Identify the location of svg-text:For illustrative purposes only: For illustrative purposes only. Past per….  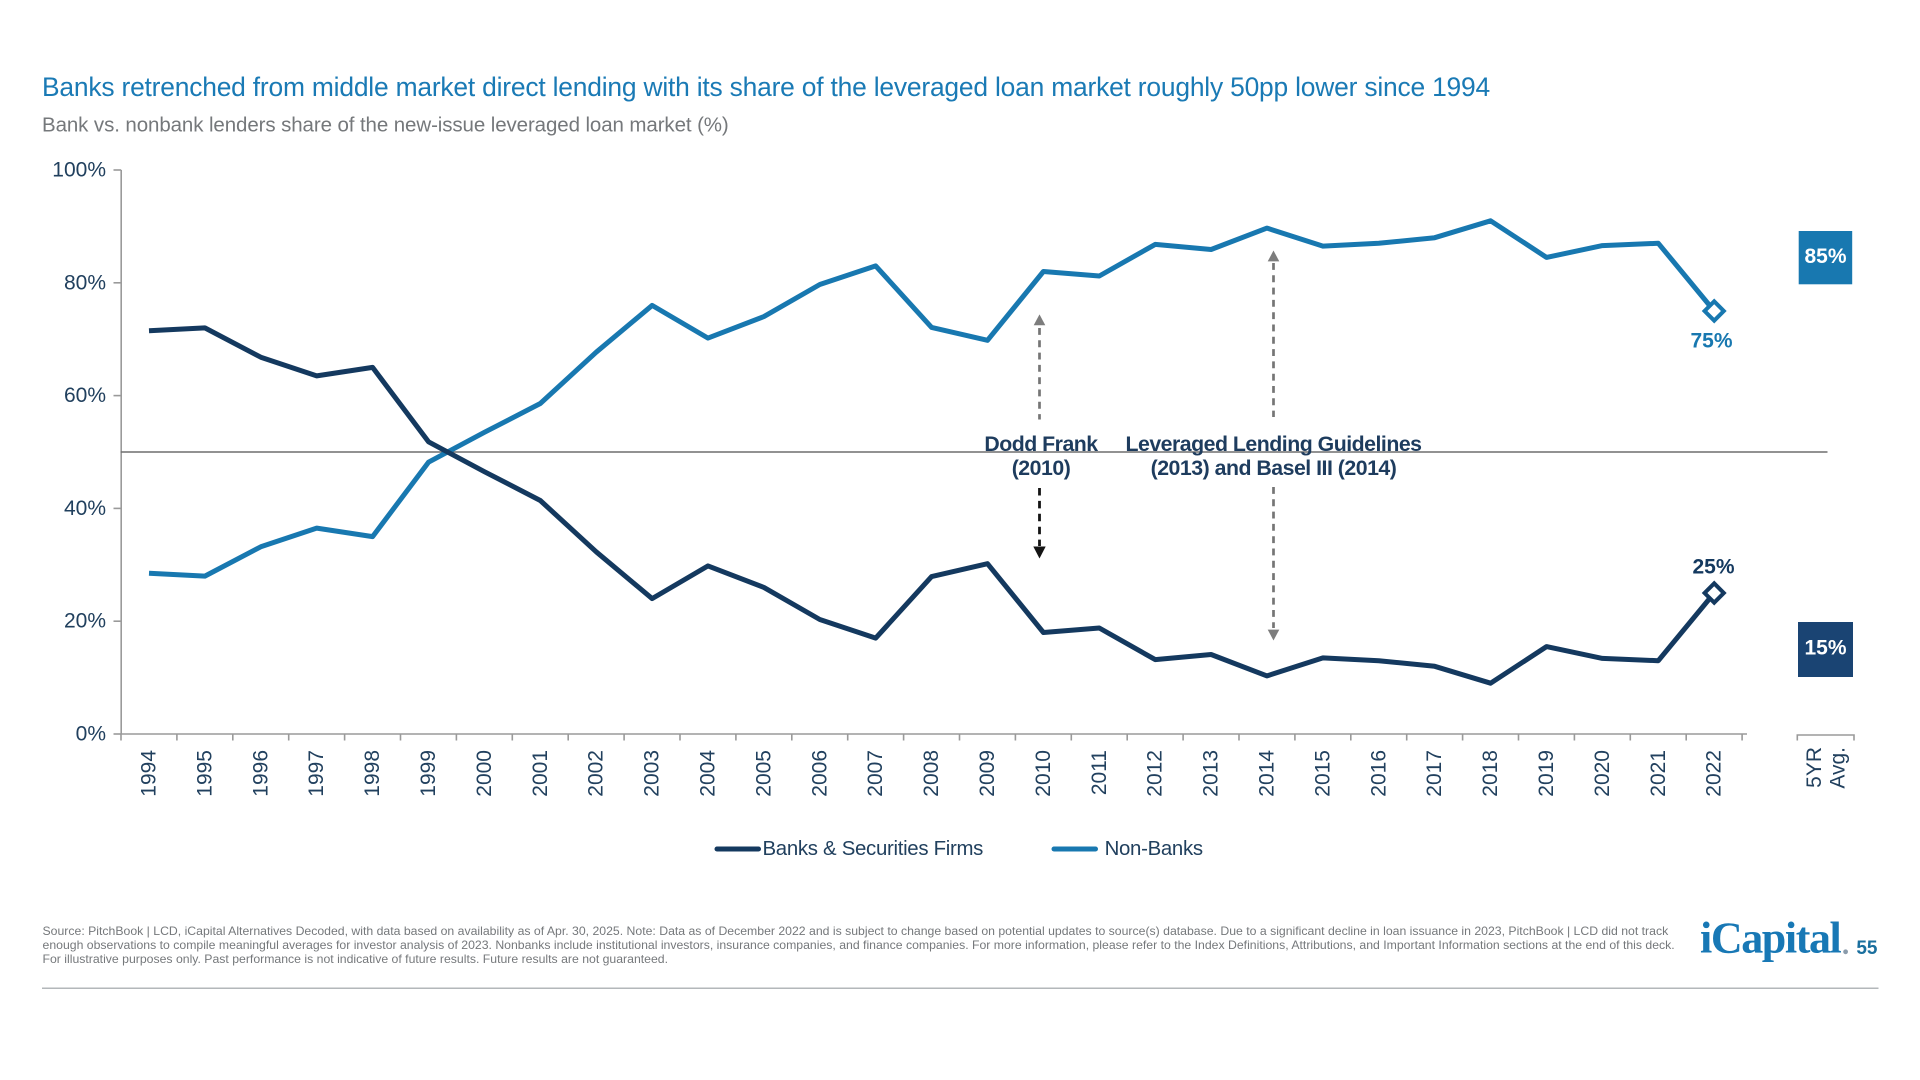
(356, 959).